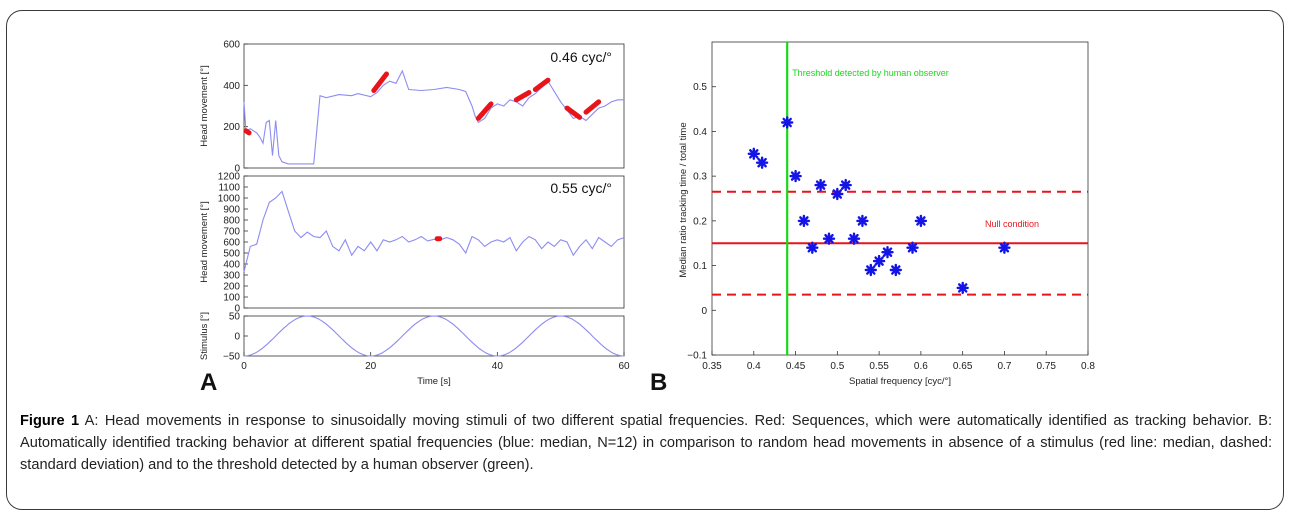  What do you see at coordinates (1004, 366) in the screenshot?
I see `x-tick-label: 0.7` at bounding box center [1004, 366].